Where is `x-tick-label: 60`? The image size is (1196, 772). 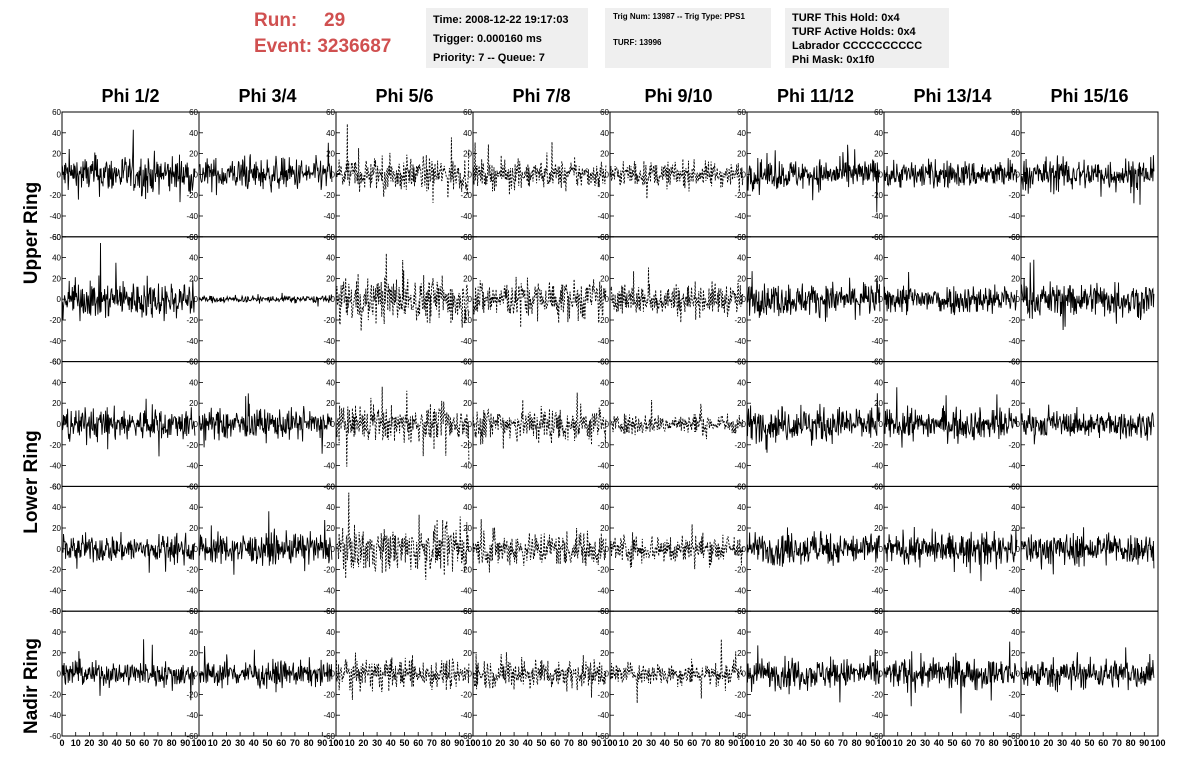 x-tick-label: 60 is located at coordinates (1103, 743).